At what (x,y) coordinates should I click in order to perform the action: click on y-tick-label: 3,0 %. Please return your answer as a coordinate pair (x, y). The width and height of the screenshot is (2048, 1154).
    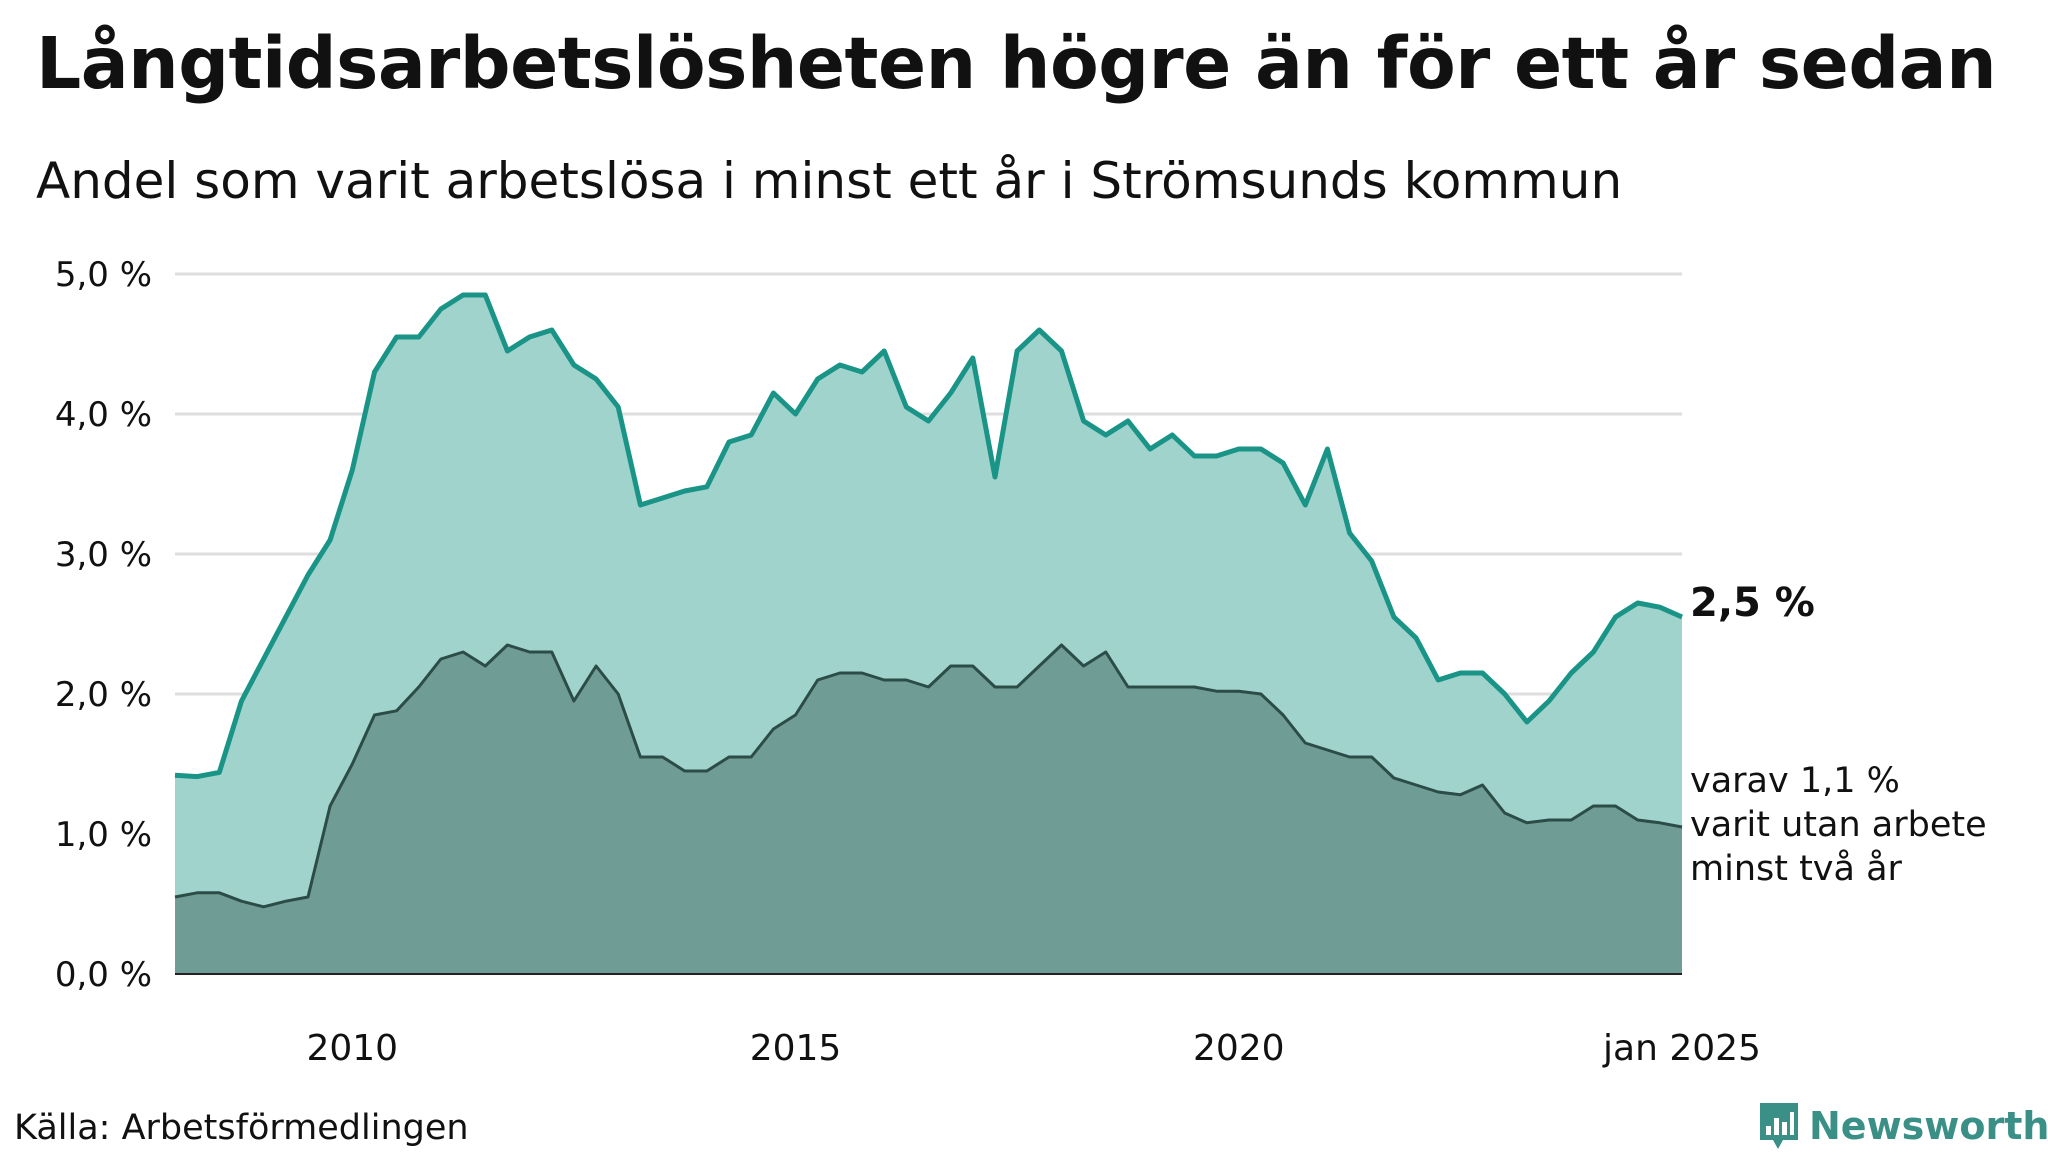
    Looking at the image, I should click on (103, 555).